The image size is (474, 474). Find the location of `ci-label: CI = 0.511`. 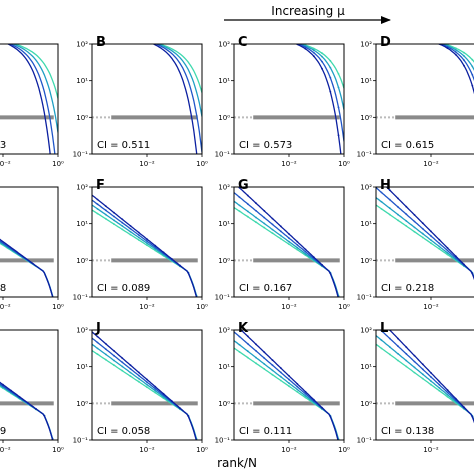

ci-label: CI = 0.511 is located at coordinates (123, 145).